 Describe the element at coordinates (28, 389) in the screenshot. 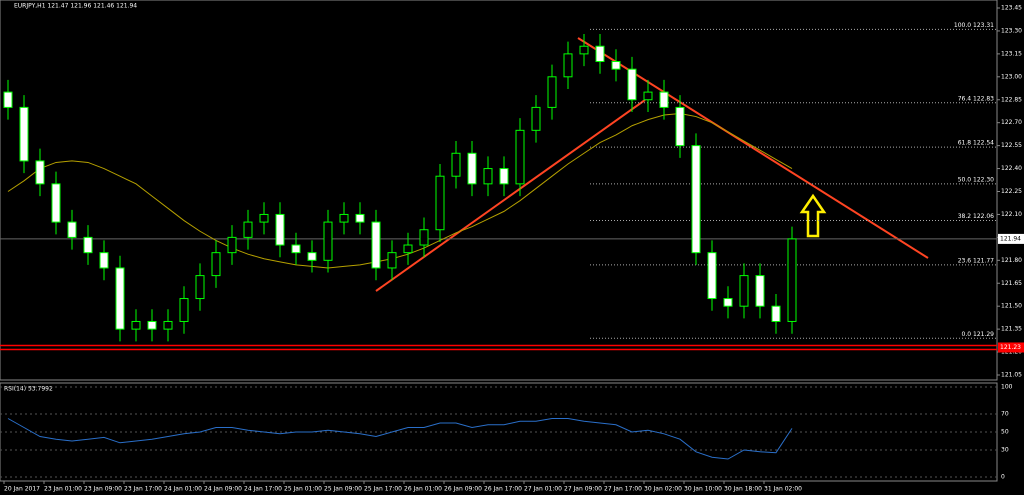

I see `rsi-label: RSI(14) 53.7992` at that location.